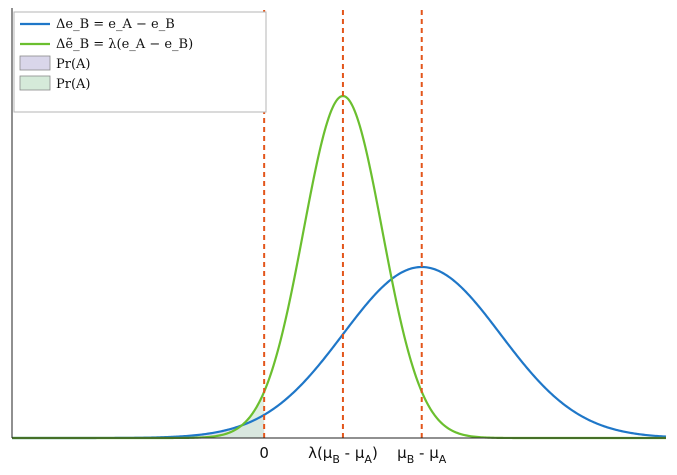 The image size is (677, 475). I want to click on x-tick-label-1: 0, so click(264, 453).